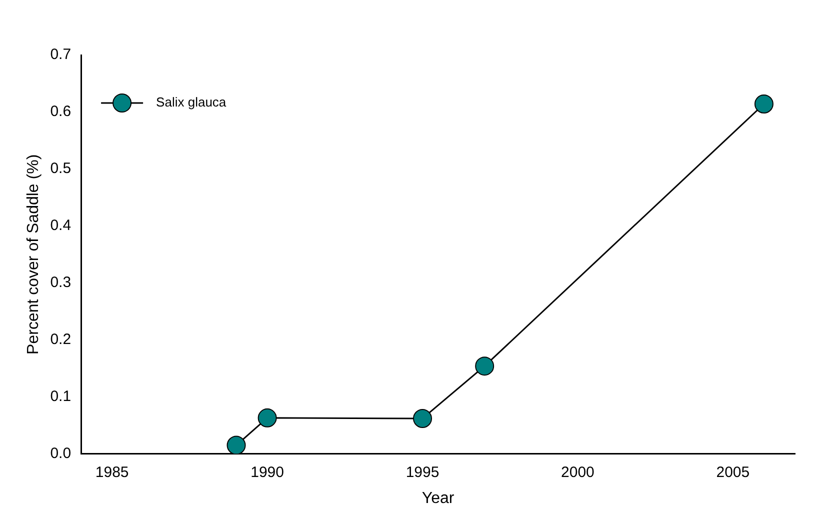 The width and height of the screenshot is (825, 522). What do you see at coordinates (423, 472) in the screenshot?
I see `x-tick-label: 1995` at bounding box center [423, 472].